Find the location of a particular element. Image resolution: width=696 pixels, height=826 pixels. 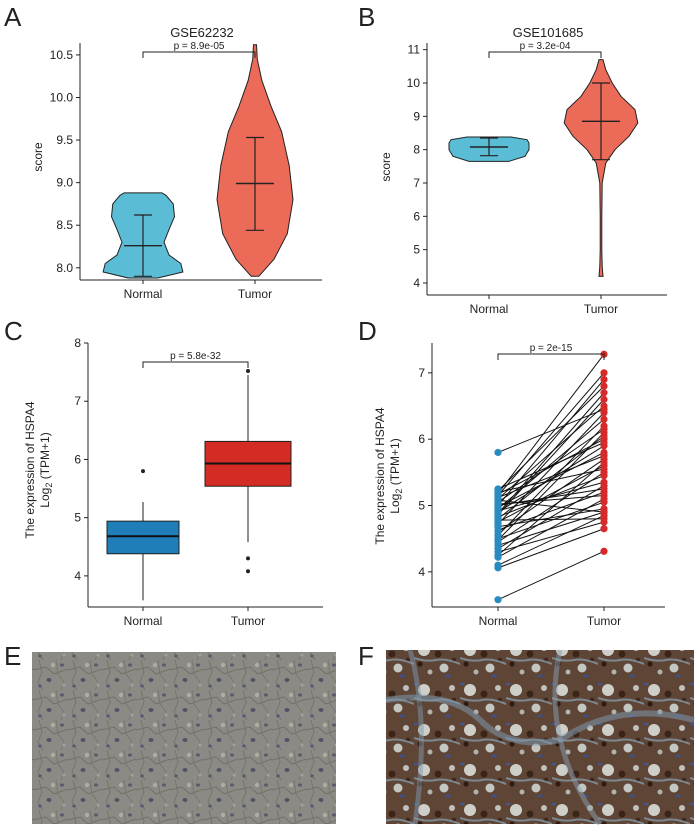

y-axis-label-b: score is located at coordinates (386, 167).